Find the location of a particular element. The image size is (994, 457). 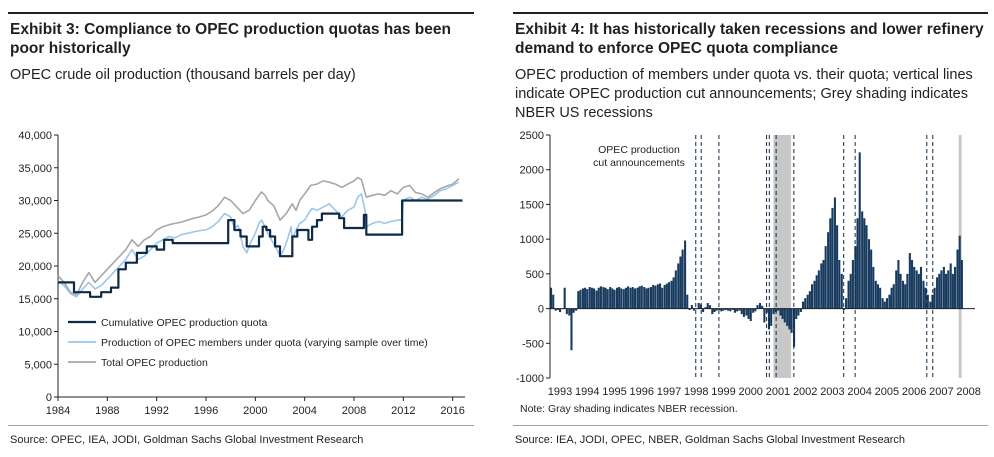

x-tick-label: 2002 is located at coordinates (805, 392).